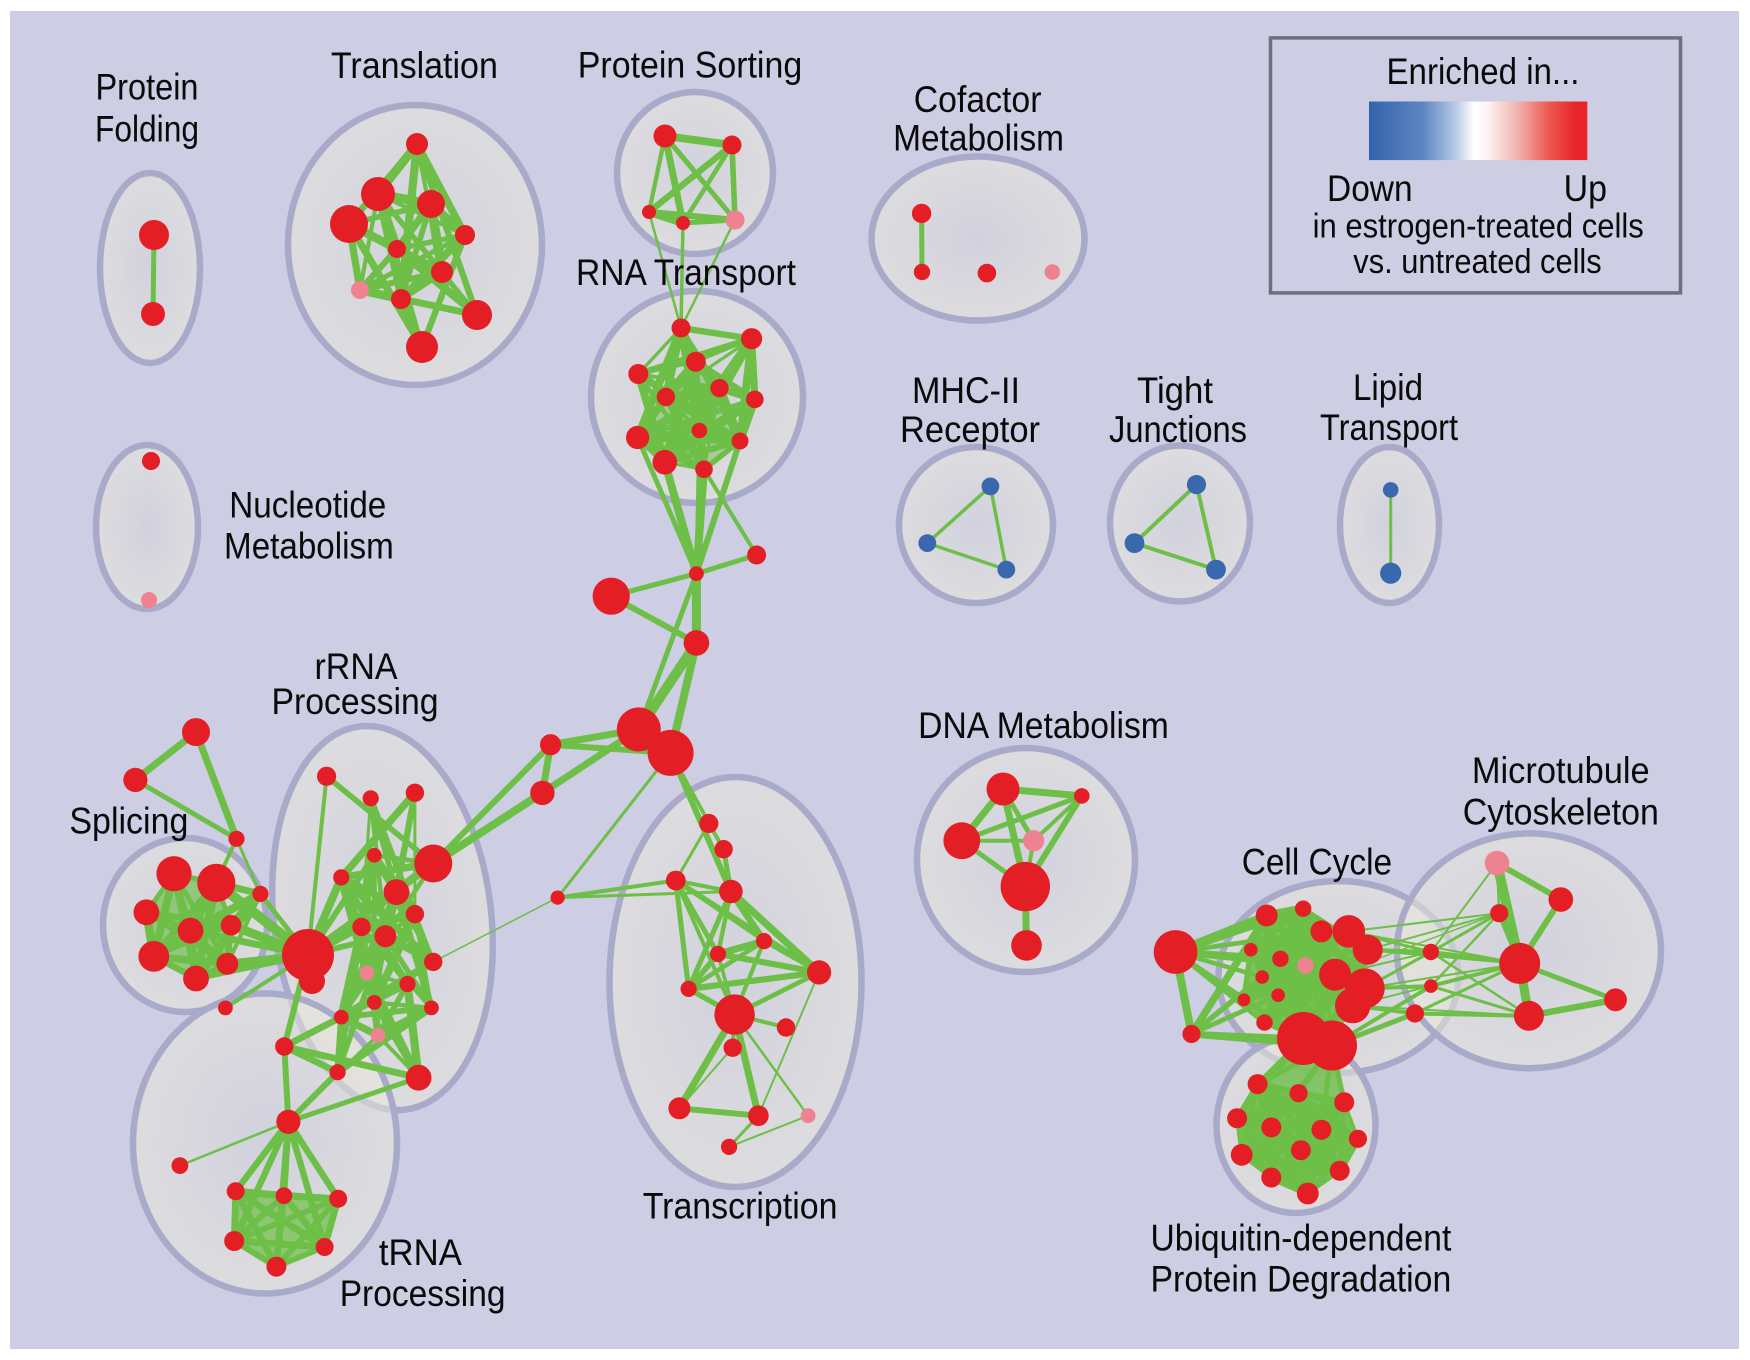  What do you see at coordinates (1317, 862) in the screenshot?
I see `svg-text: Cell Cycle` at bounding box center [1317, 862].